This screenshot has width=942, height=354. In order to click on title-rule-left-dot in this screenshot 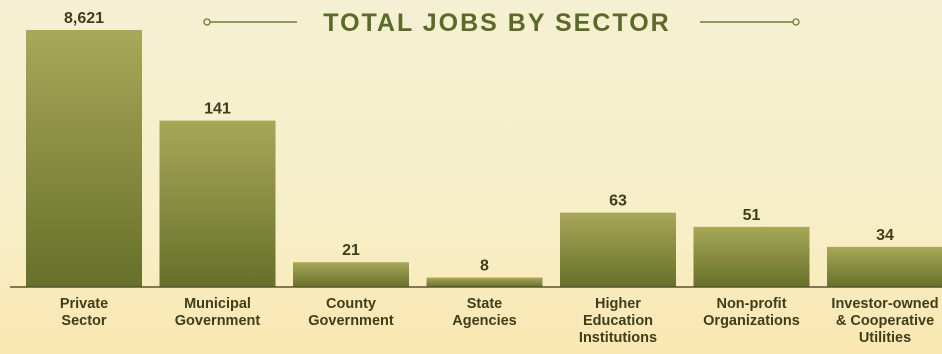, I will do `click(207, 22)`.